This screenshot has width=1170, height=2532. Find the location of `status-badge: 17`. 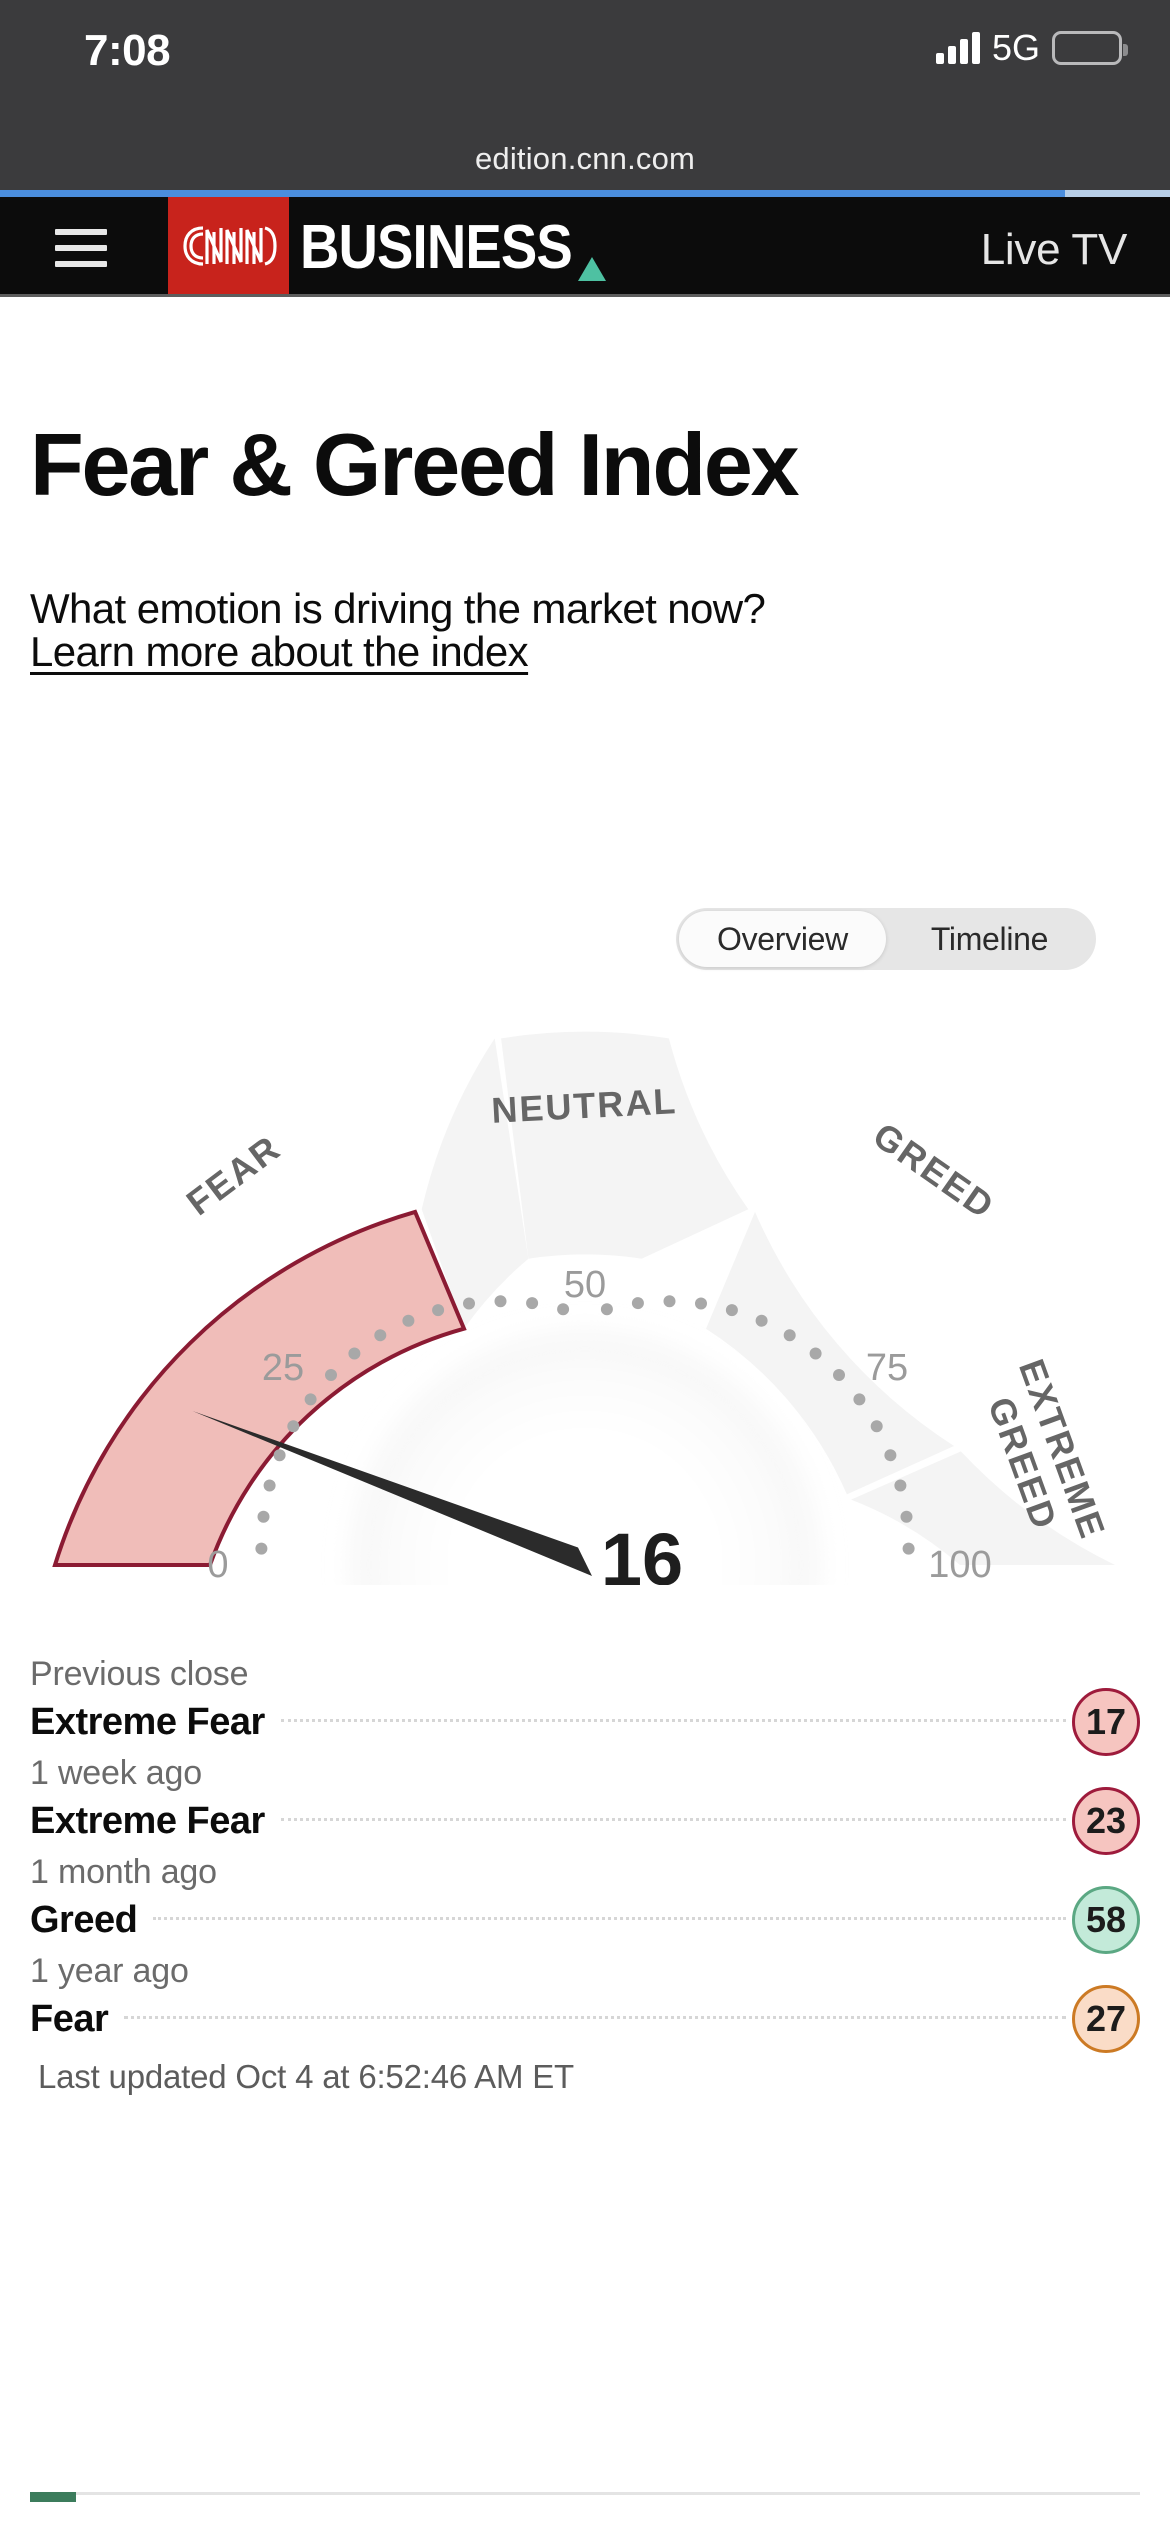

status-badge: 17 is located at coordinates (1106, 1722).